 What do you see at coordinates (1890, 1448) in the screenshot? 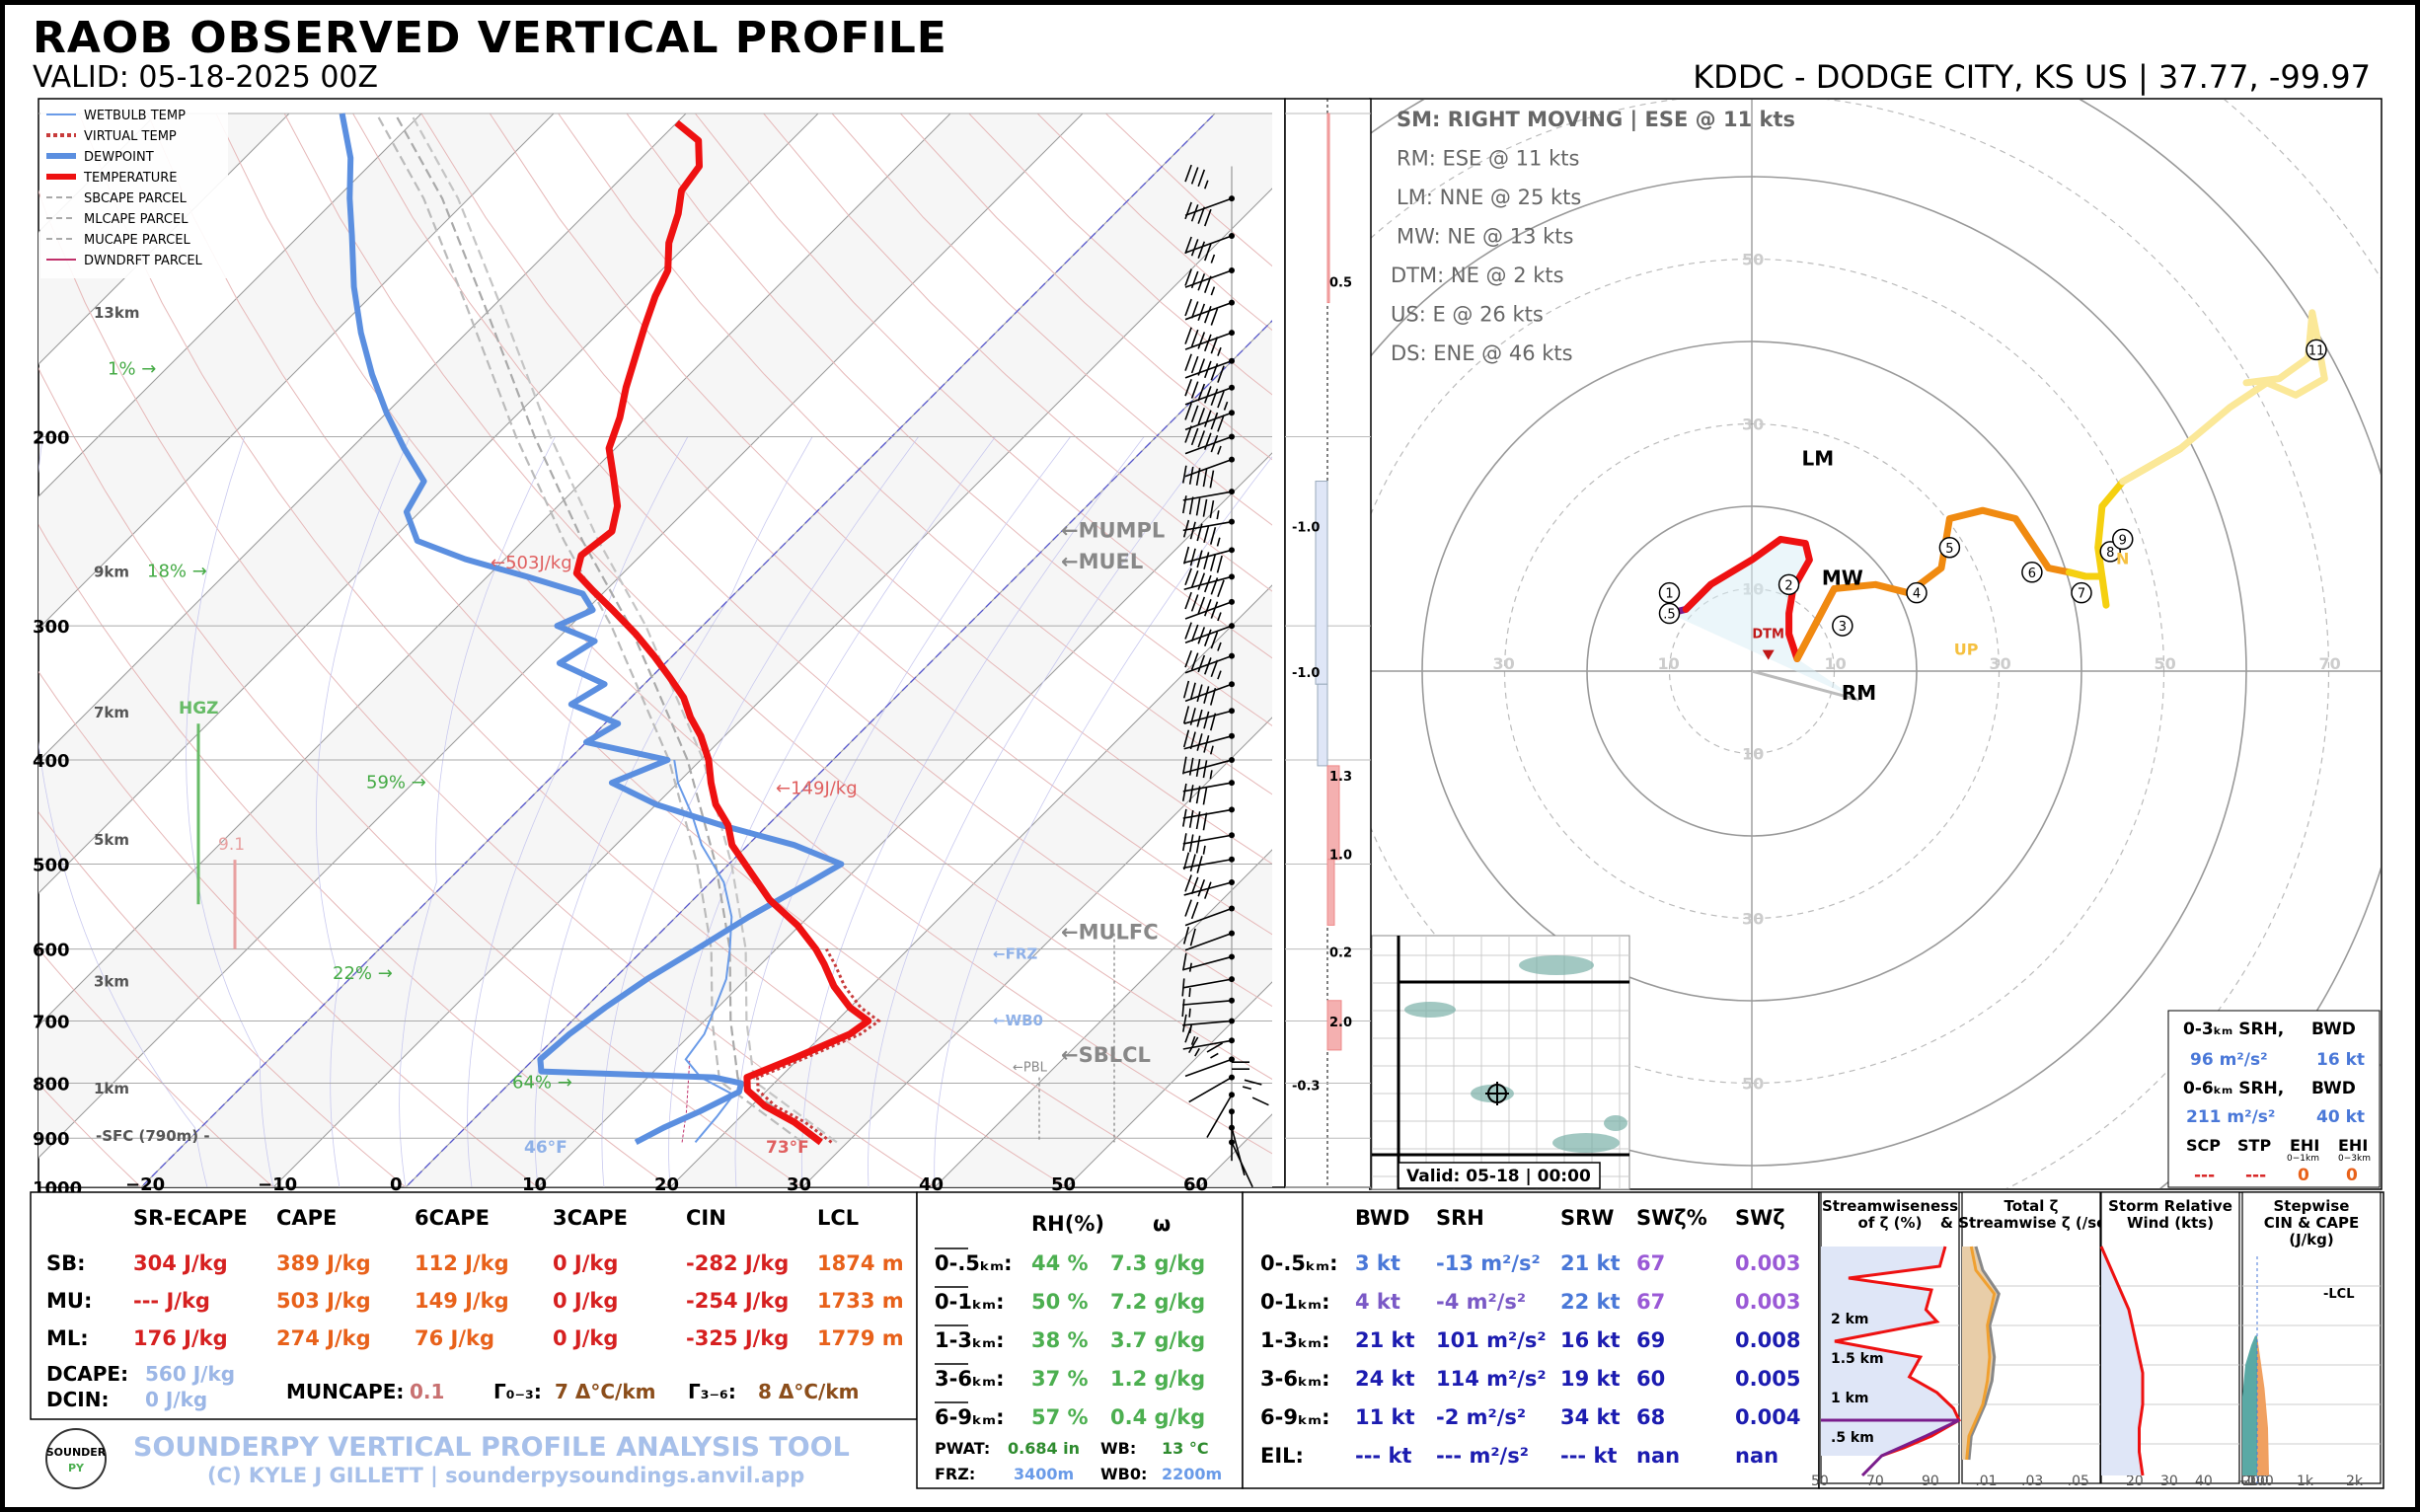
I see `streamwise-low-line` at bounding box center [1890, 1448].